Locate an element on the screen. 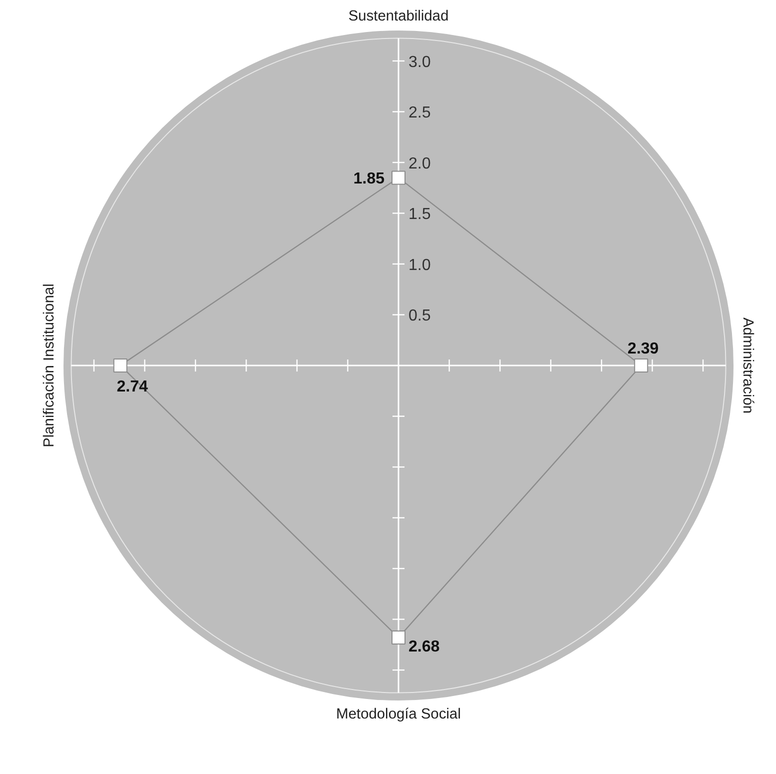 This screenshot has height=774, width=776. y-tick-label: 1.5 is located at coordinates (419, 215).